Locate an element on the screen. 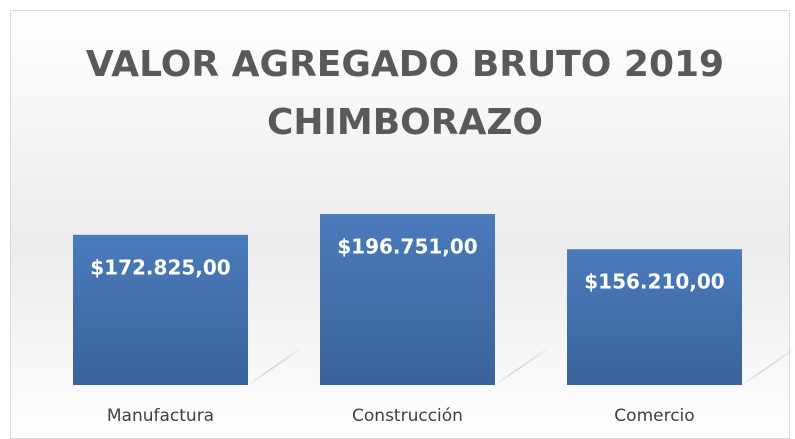 This screenshot has height=439, width=795. x-tick-label: Construcción is located at coordinates (407, 416).